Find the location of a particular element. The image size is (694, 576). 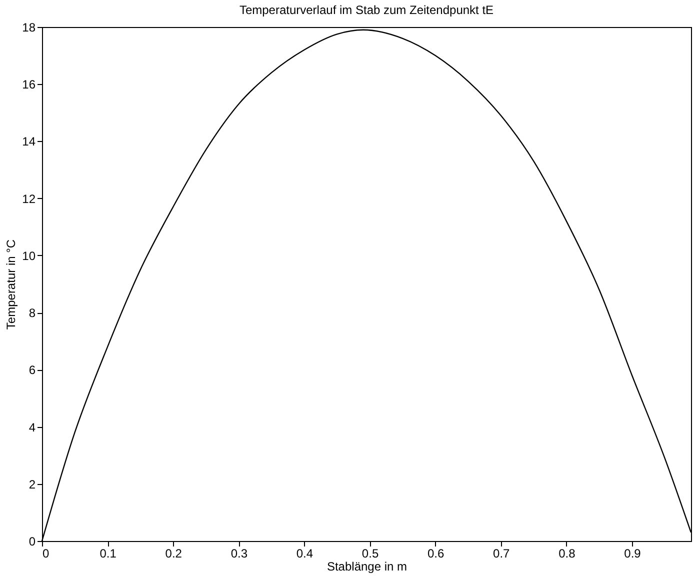

x-tick-label: 0.1 is located at coordinates (108, 553).